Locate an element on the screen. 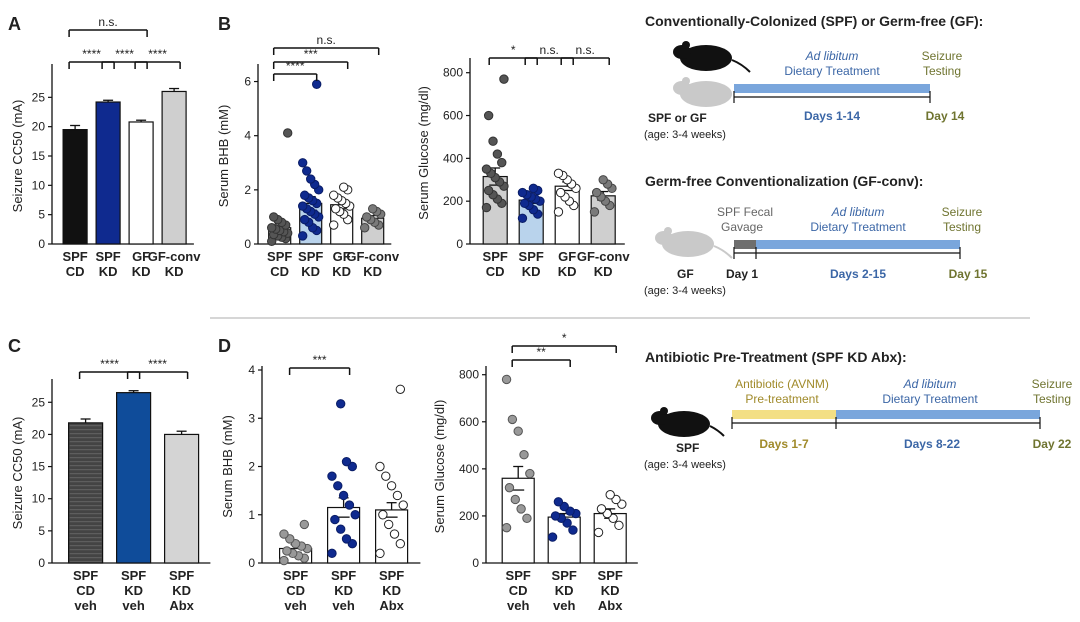 The image size is (1080, 622). y-tick-label: 0 is located at coordinates (41, 244).